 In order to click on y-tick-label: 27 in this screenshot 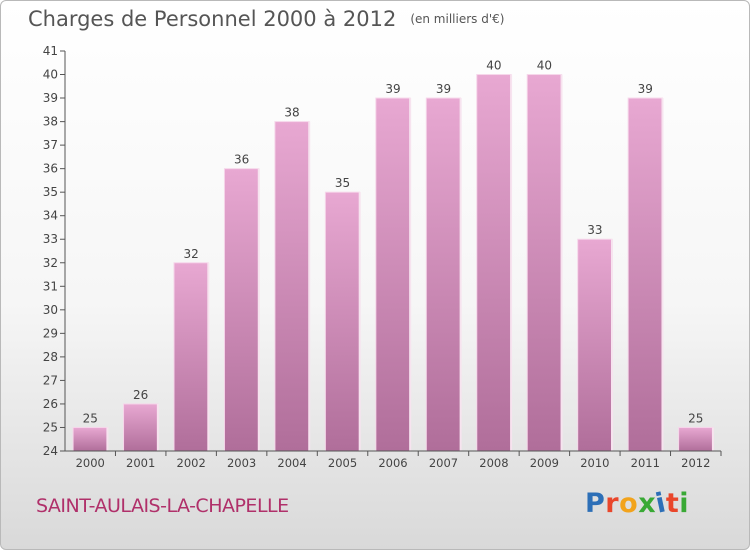, I will do `click(50, 380)`.